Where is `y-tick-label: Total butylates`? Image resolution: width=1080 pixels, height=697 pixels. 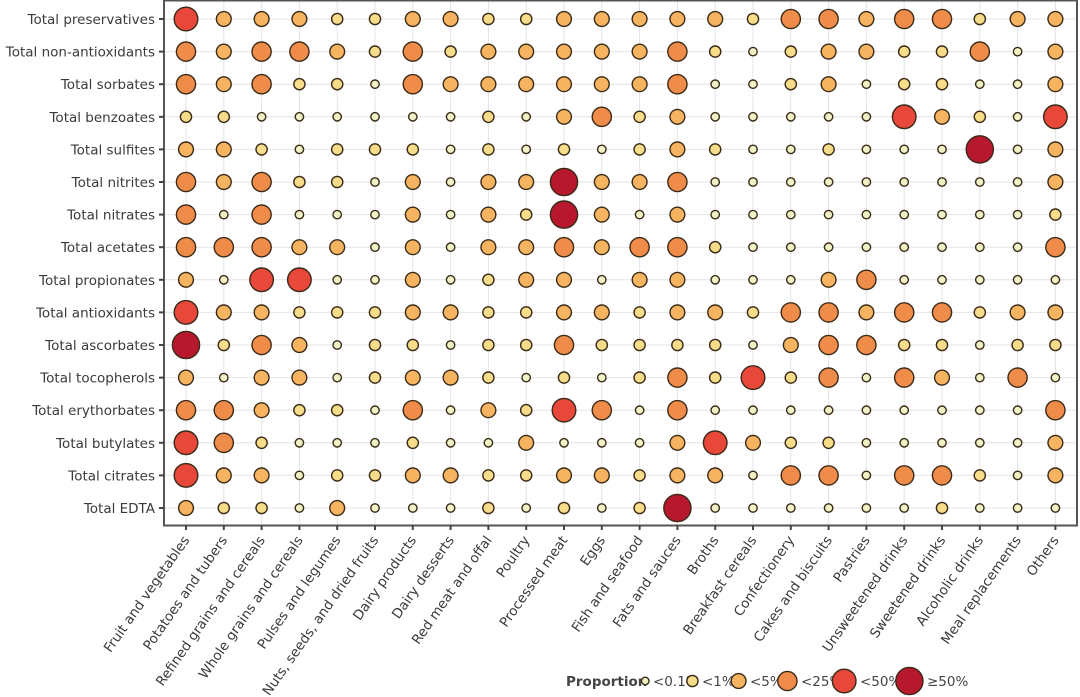 y-tick-label: Total butylates is located at coordinates (105, 444).